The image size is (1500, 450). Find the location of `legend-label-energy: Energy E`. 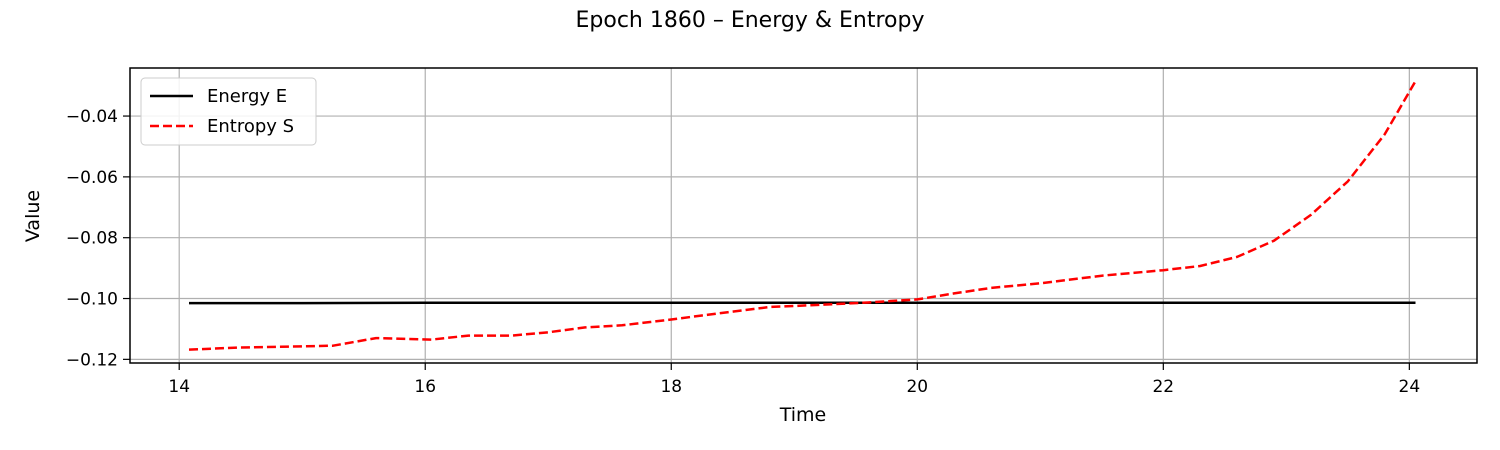

legend-label-energy: Energy E is located at coordinates (247, 96).